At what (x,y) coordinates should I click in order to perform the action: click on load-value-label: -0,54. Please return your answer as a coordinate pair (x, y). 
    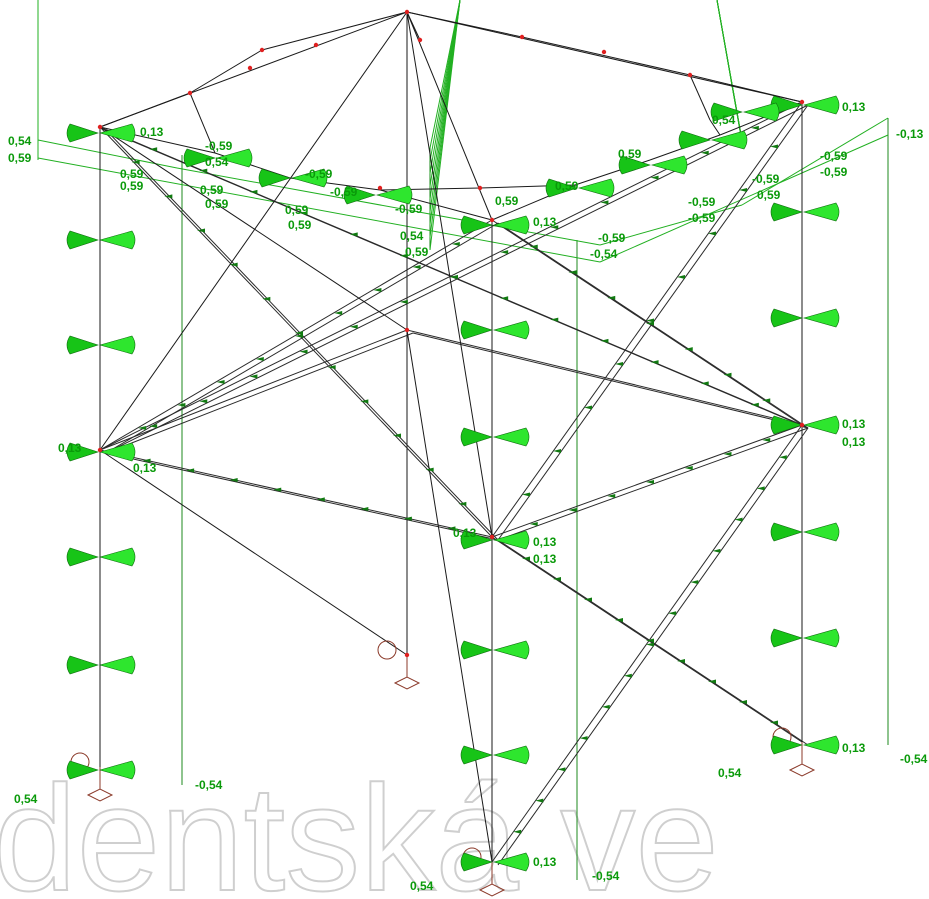
    Looking at the image, I should click on (604, 254).